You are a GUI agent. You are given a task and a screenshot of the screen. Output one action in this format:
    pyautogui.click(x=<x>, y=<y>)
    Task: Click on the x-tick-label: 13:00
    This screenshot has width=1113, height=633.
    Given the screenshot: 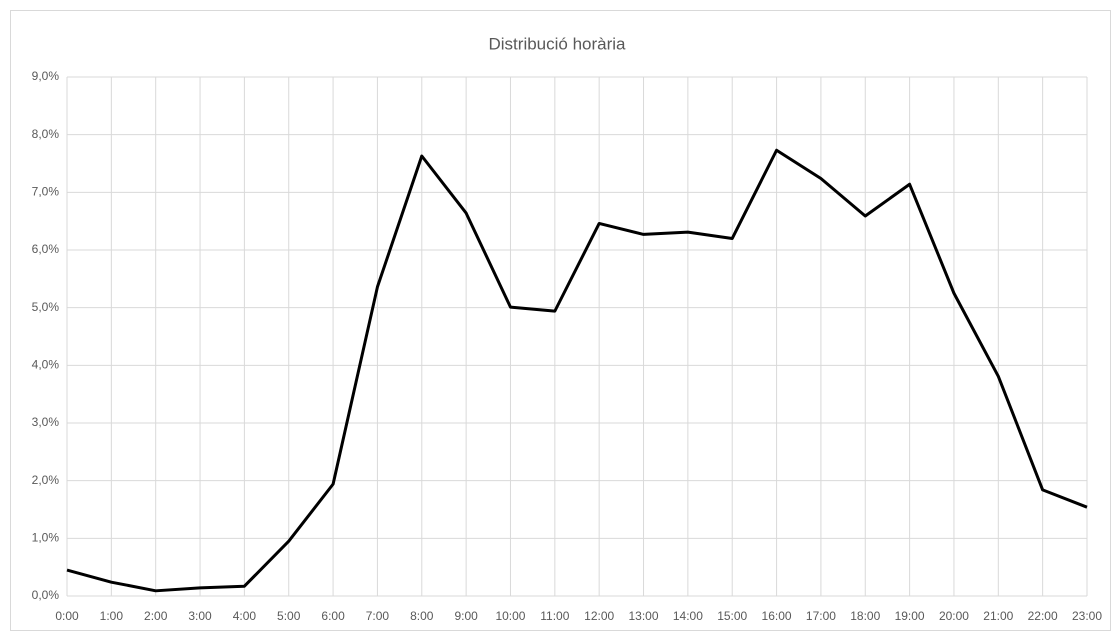 What is the action you would take?
    pyautogui.click(x=644, y=616)
    